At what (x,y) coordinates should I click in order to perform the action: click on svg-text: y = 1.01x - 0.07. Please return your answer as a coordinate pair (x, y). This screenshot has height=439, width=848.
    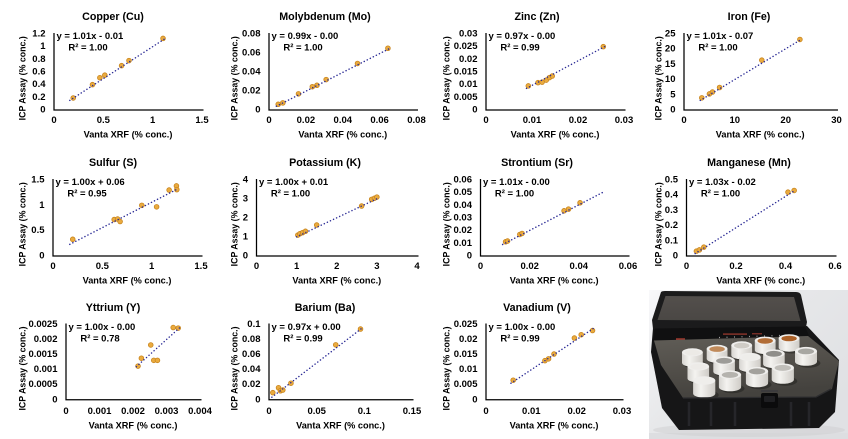
    Looking at the image, I should click on (720, 36).